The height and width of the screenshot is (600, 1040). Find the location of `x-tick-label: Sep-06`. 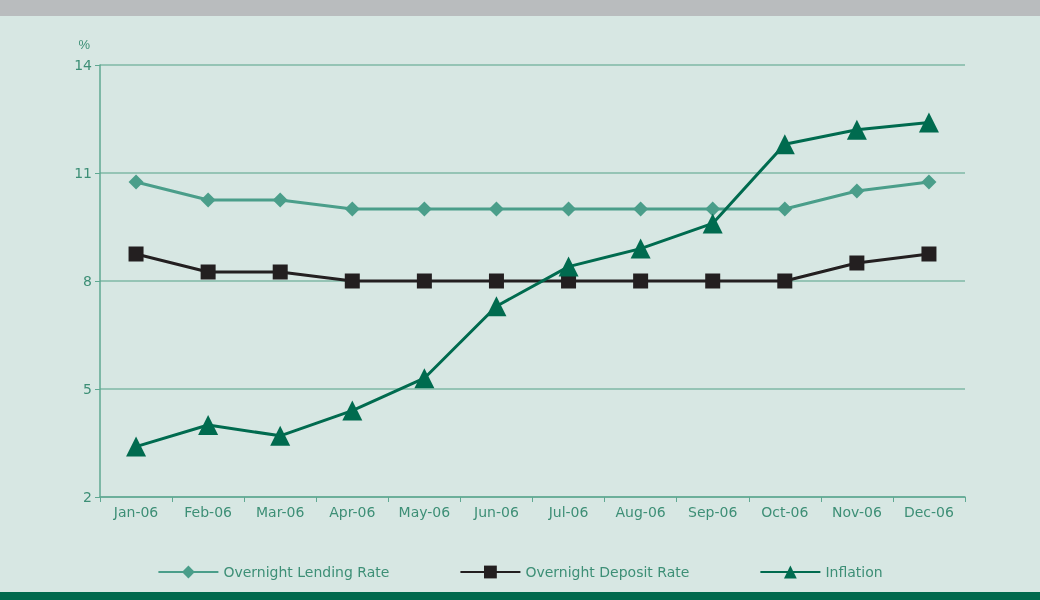

x-tick-label: Sep-06 is located at coordinates (713, 512).